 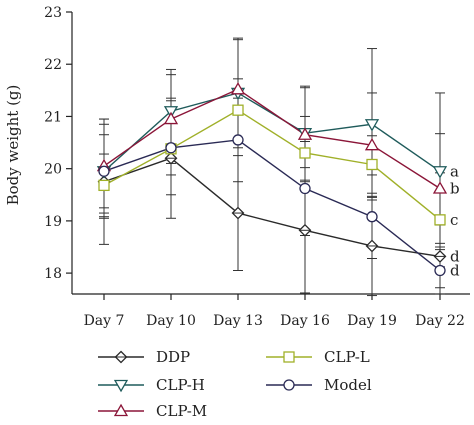 I want to click on x-tick-label: Day 10, so click(x=171, y=321).